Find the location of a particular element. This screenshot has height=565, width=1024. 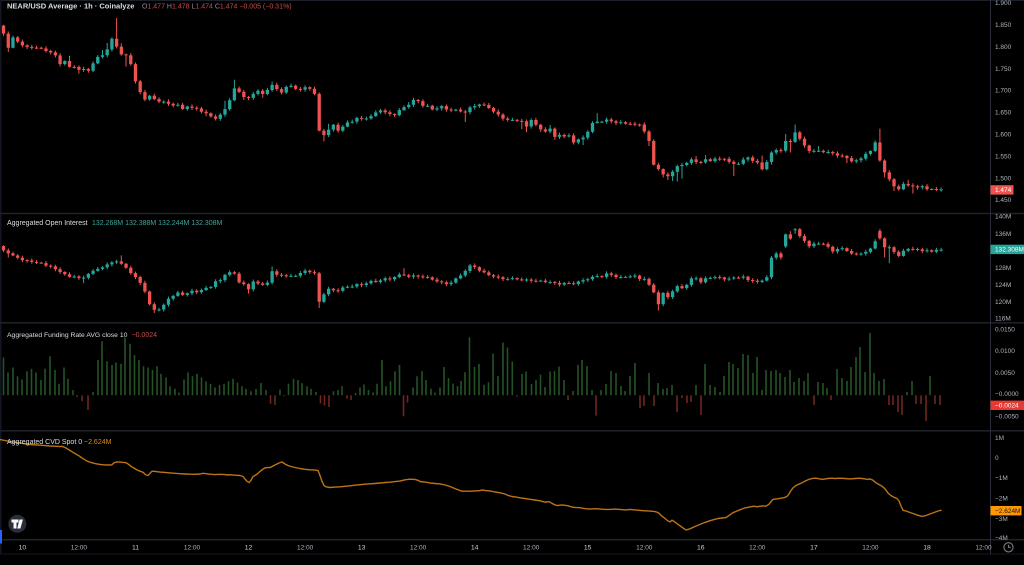

svg-text: 1.500 is located at coordinates (1003, 178).